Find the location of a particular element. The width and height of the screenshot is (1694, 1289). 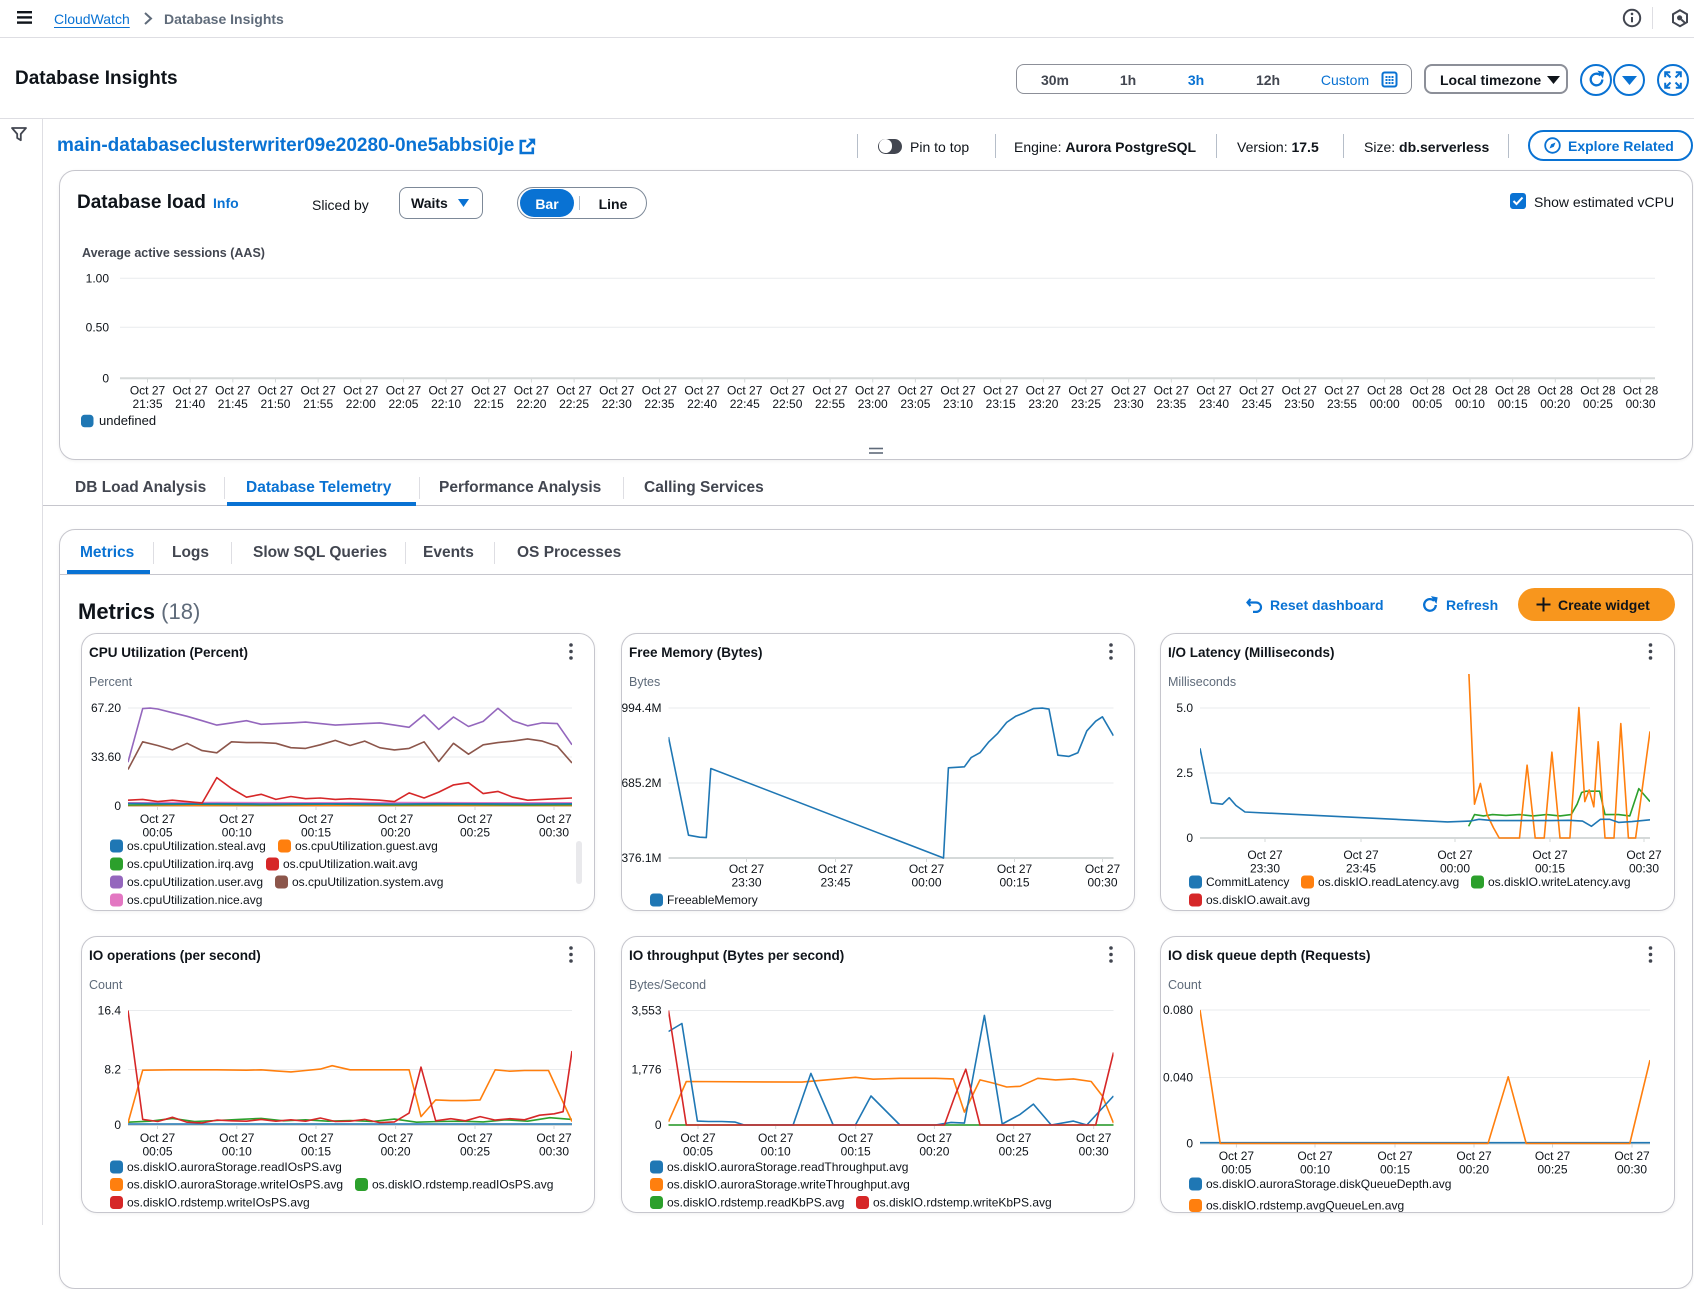

svg-text: IO disk queue depth (Requests) is located at coordinates (1269, 955).